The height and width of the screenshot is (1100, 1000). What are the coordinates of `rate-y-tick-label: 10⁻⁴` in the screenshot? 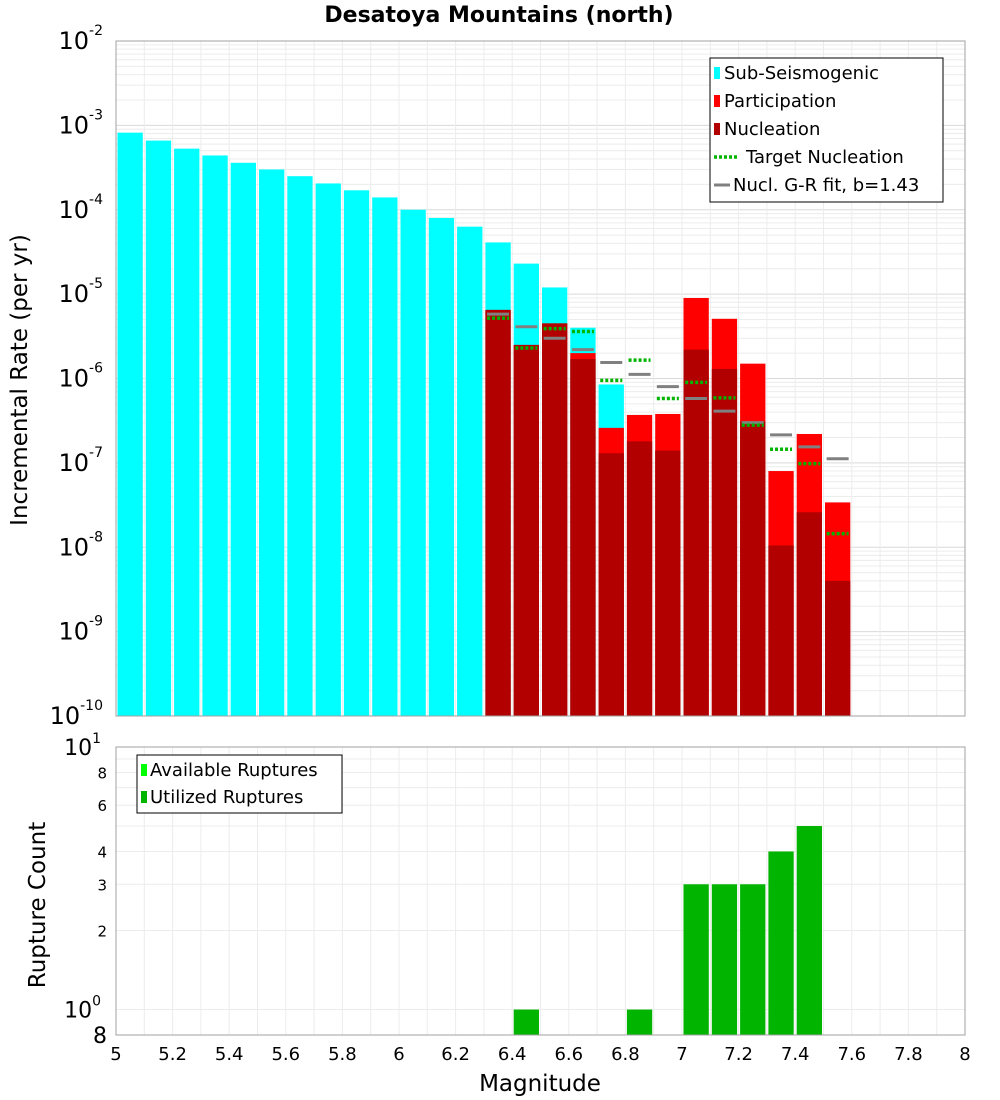 It's located at (80, 208).